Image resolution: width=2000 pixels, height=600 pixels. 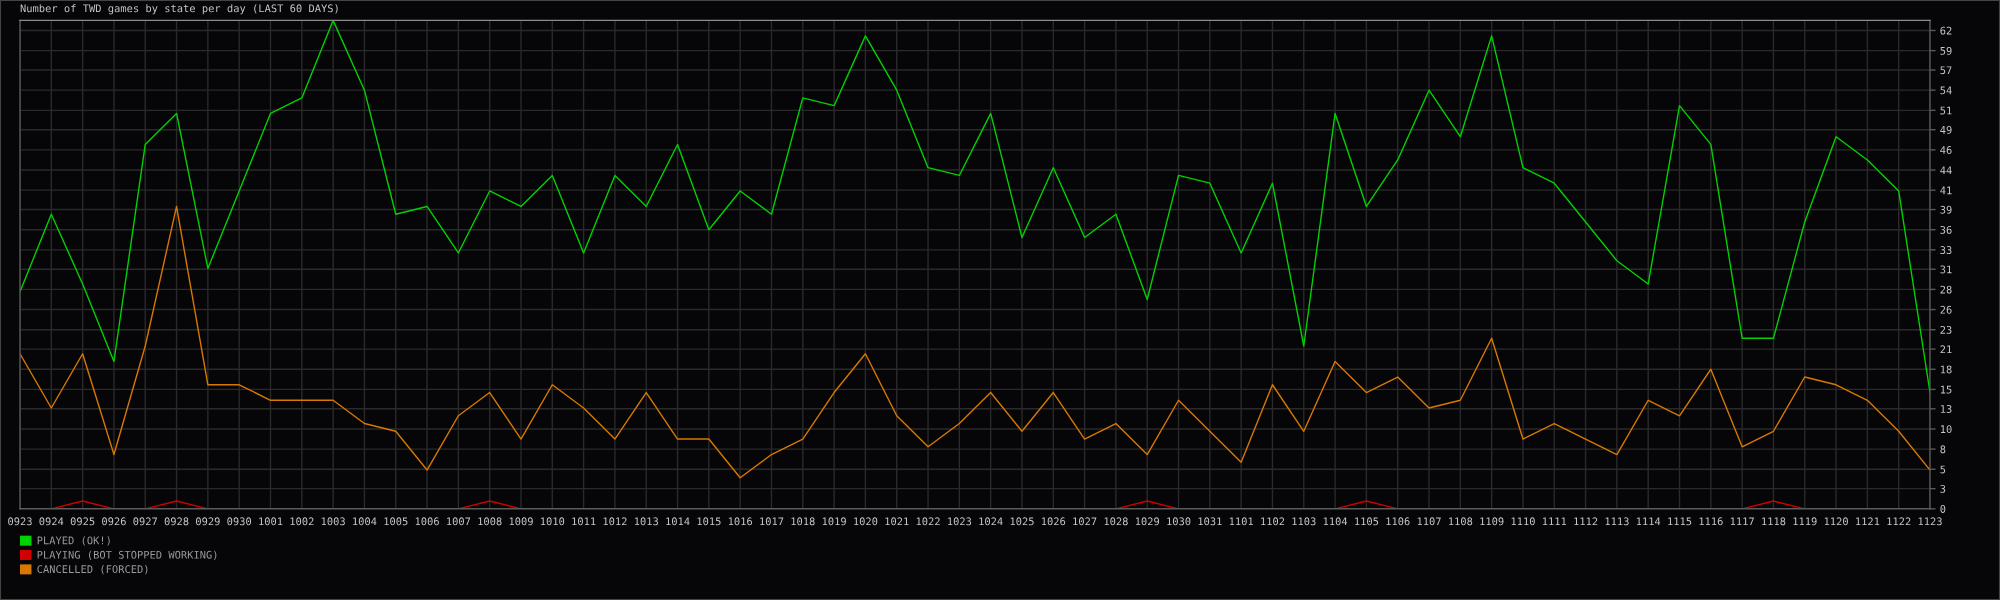 I want to click on y-tick-label: 57, so click(x=1946, y=70).